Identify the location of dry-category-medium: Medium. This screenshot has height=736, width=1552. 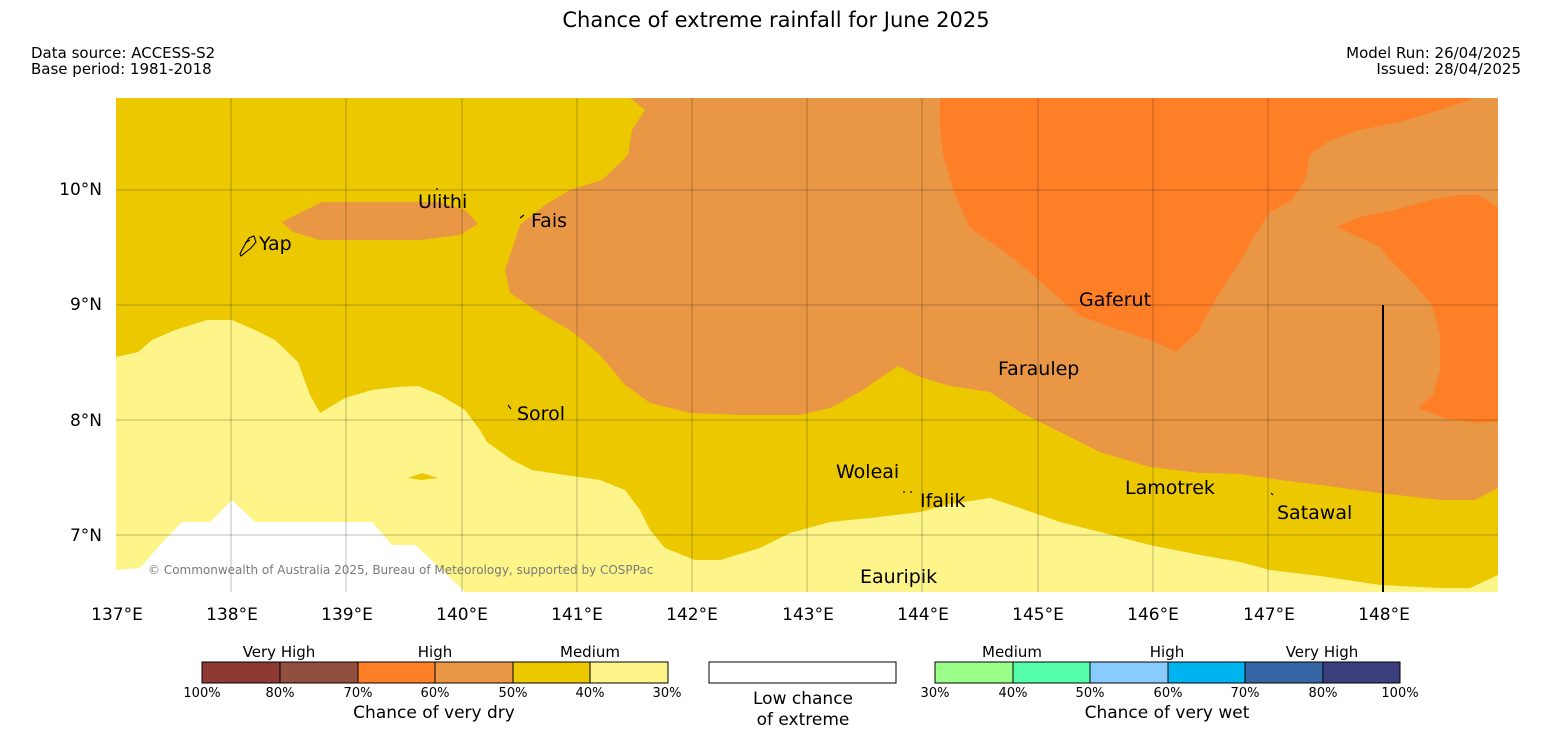
(590, 652).